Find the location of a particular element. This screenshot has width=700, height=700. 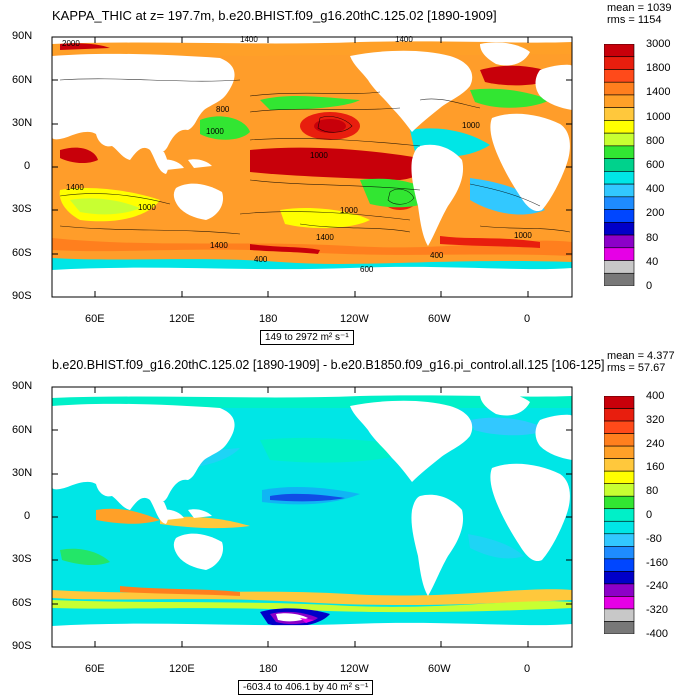

panel1-lat-label: 60N is located at coordinates (22, 80).